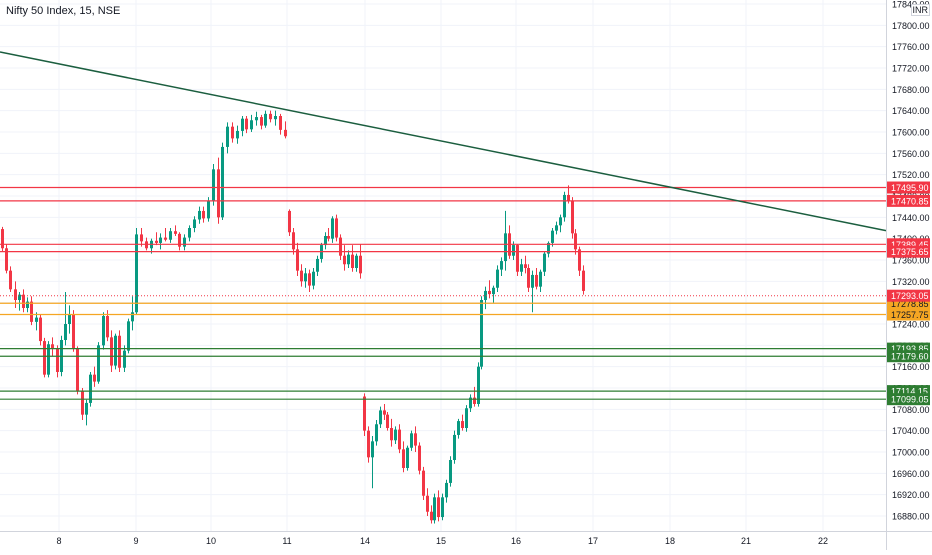 The image size is (932, 555). Describe the element at coordinates (911, 474) in the screenshot. I see `y-tick-label: 16960.00` at that location.